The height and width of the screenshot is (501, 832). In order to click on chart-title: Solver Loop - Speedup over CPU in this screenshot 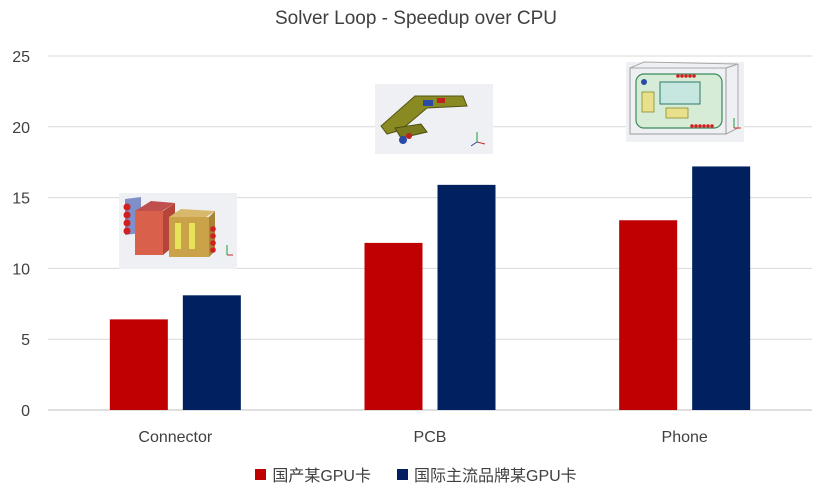, I will do `click(416, 18)`.